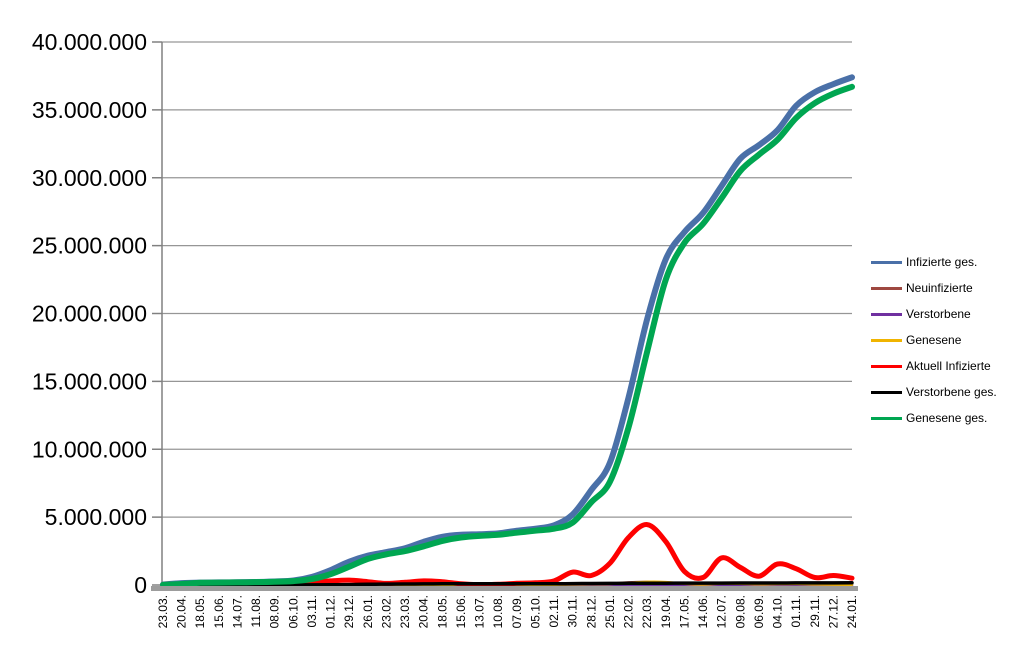  I want to click on x-tick-label: 22.02., so click(629, 611).